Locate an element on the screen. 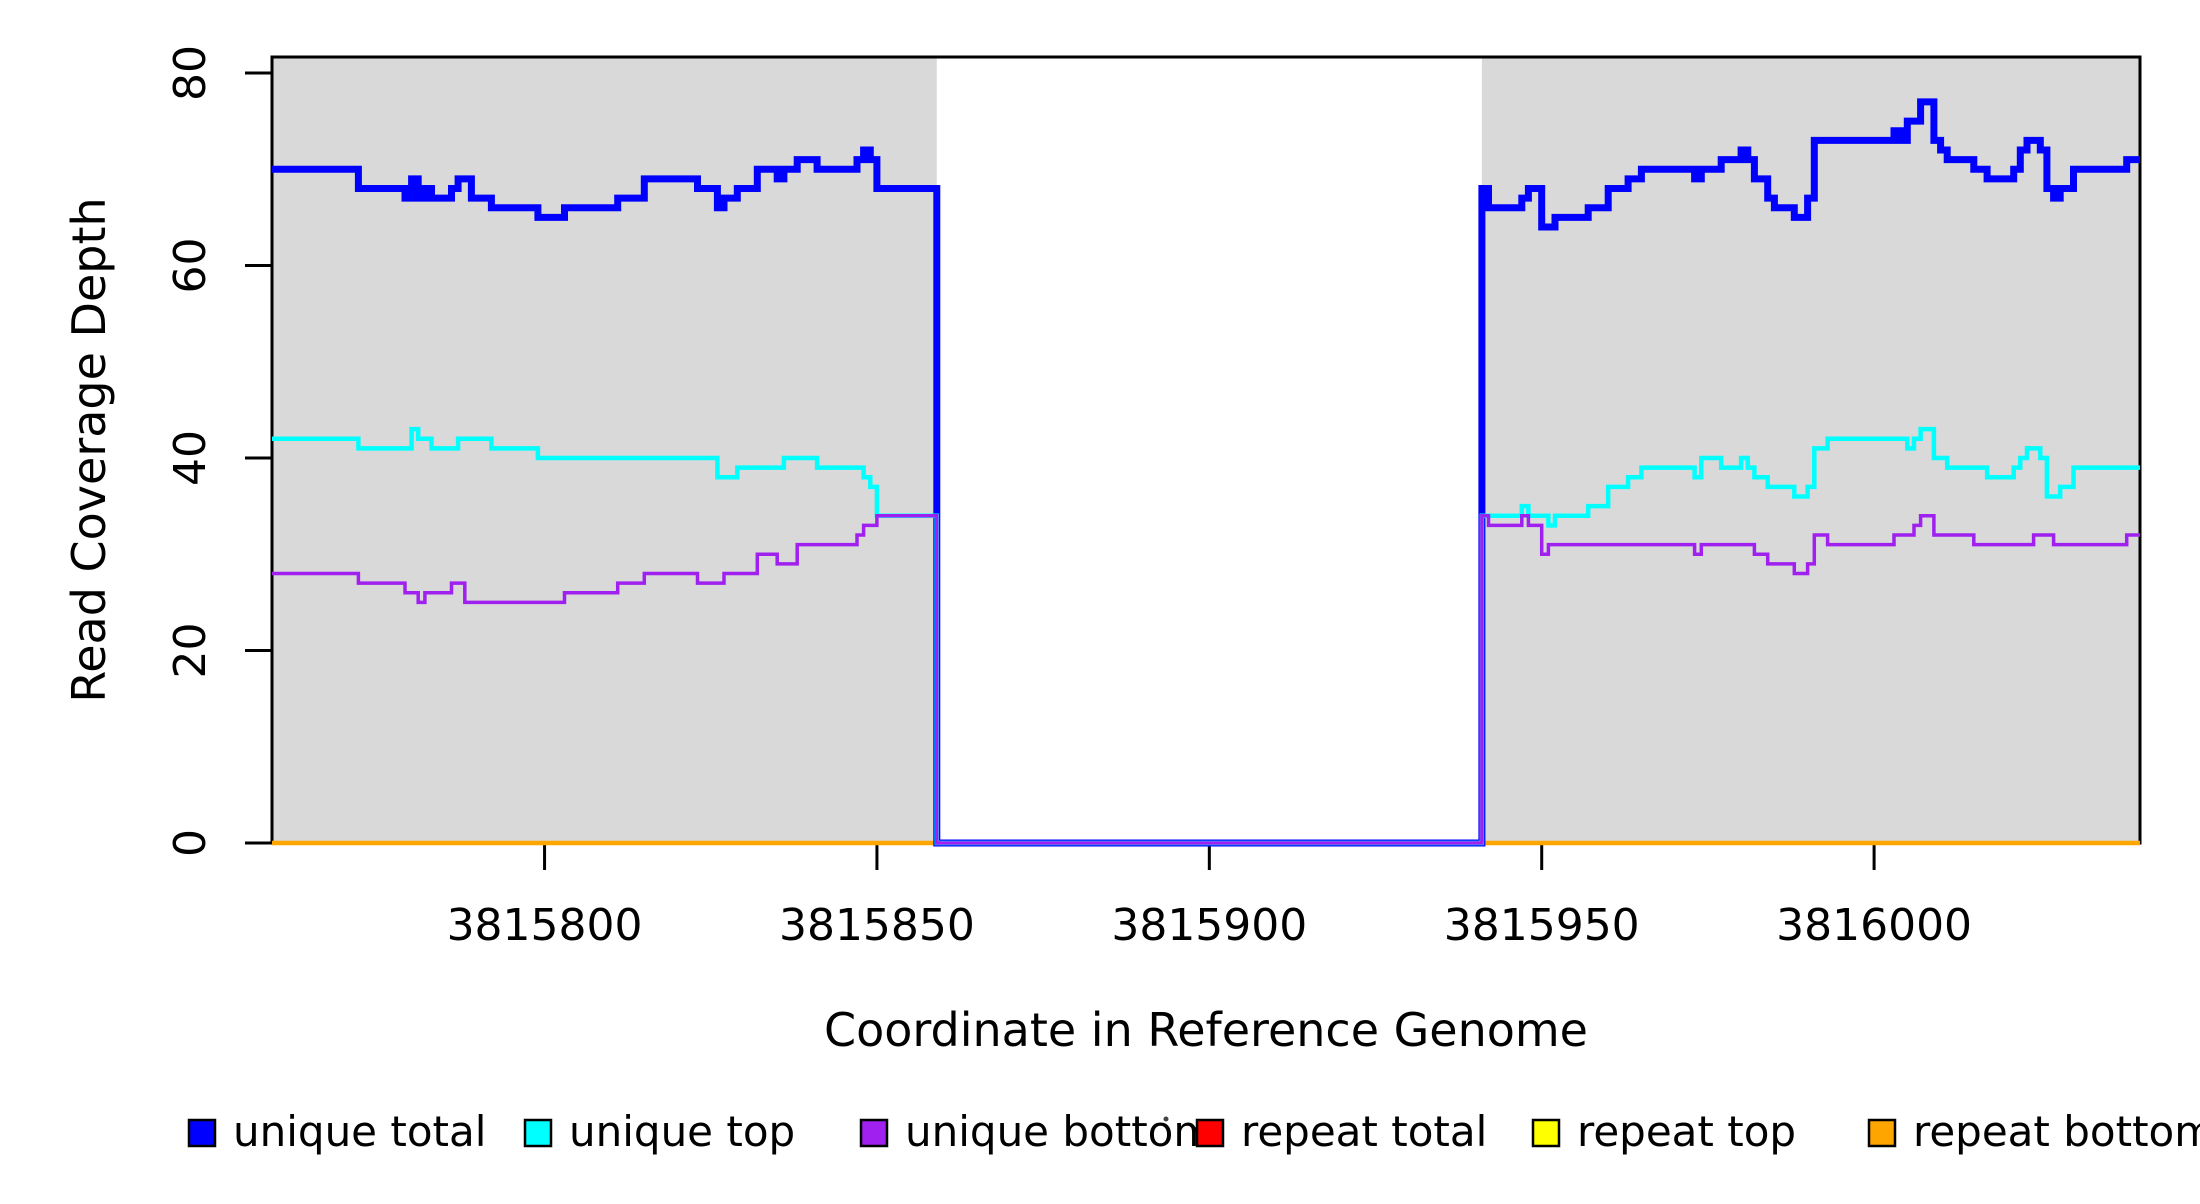 The height and width of the screenshot is (1204, 2200). y-tick-label: 80 is located at coordinates (190, 73).